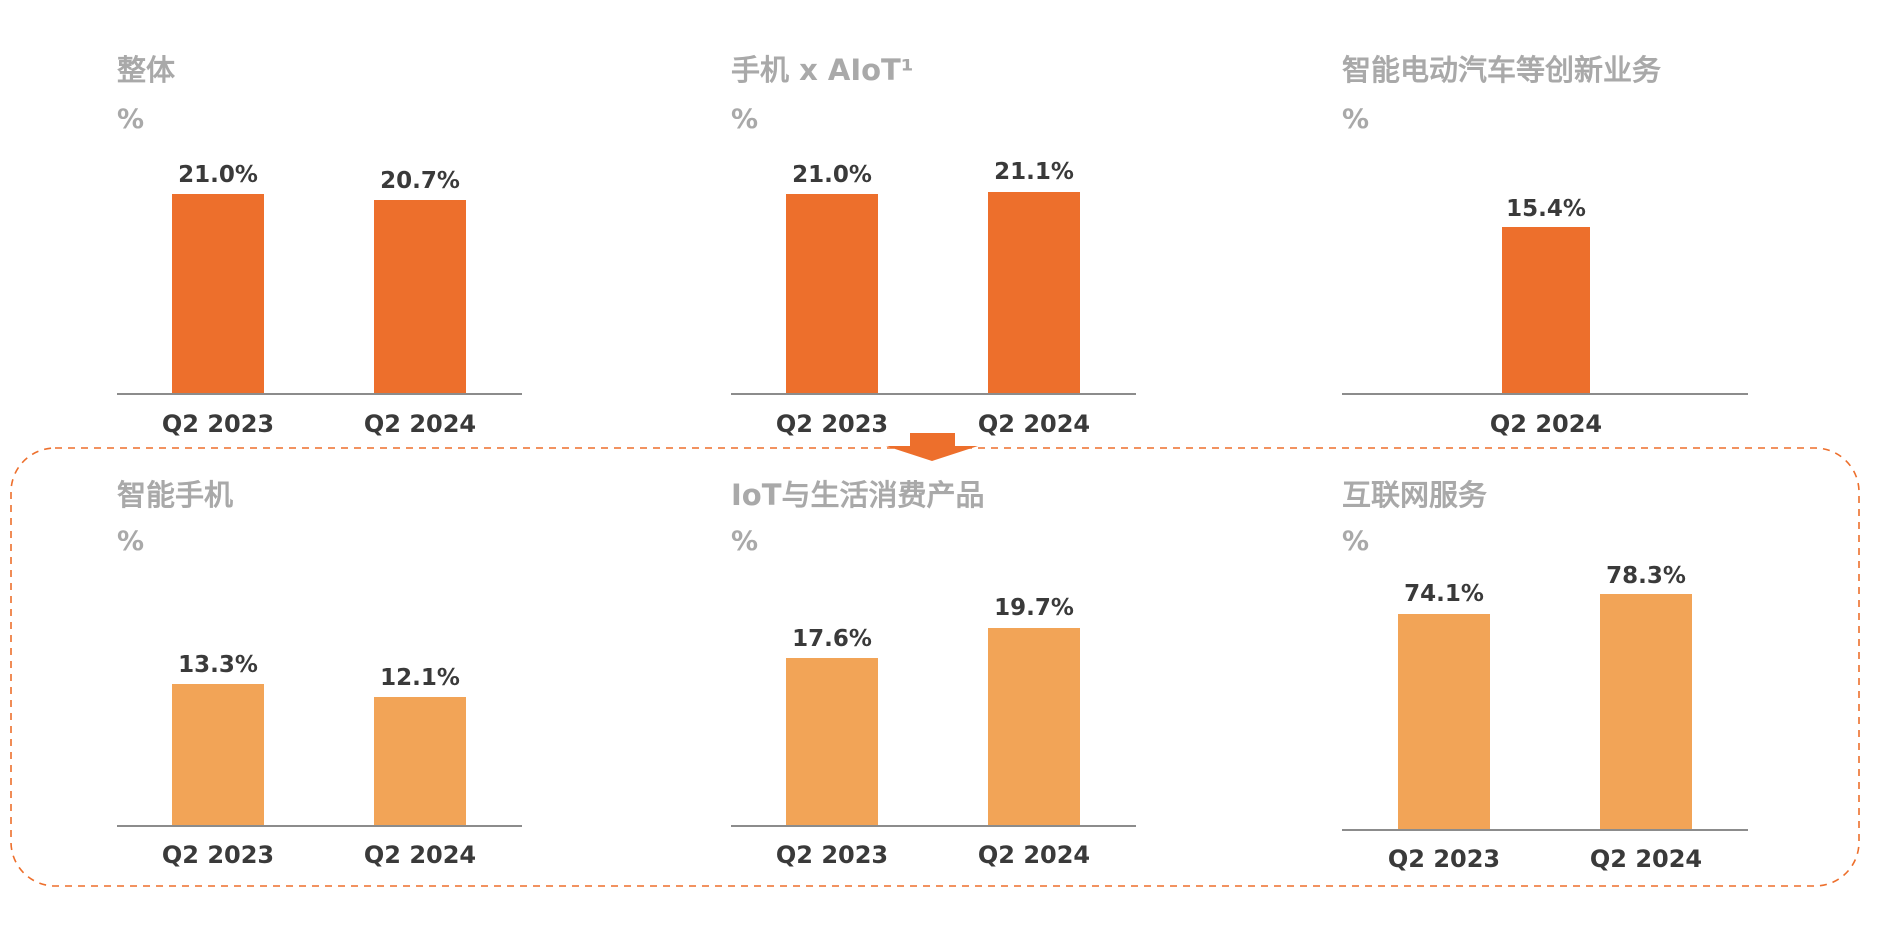  I want to click on chart-title: 整体, so click(146, 70).